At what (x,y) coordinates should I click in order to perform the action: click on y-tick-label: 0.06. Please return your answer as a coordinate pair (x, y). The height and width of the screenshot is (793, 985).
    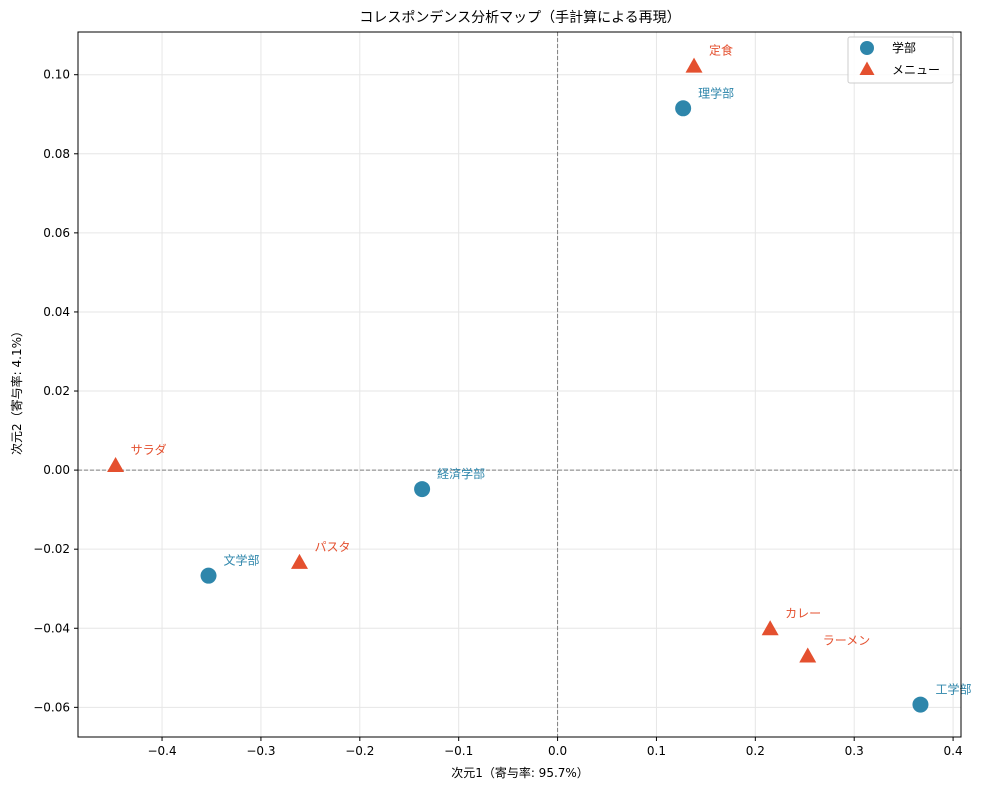
    Looking at the image, I should click on (56, 233).